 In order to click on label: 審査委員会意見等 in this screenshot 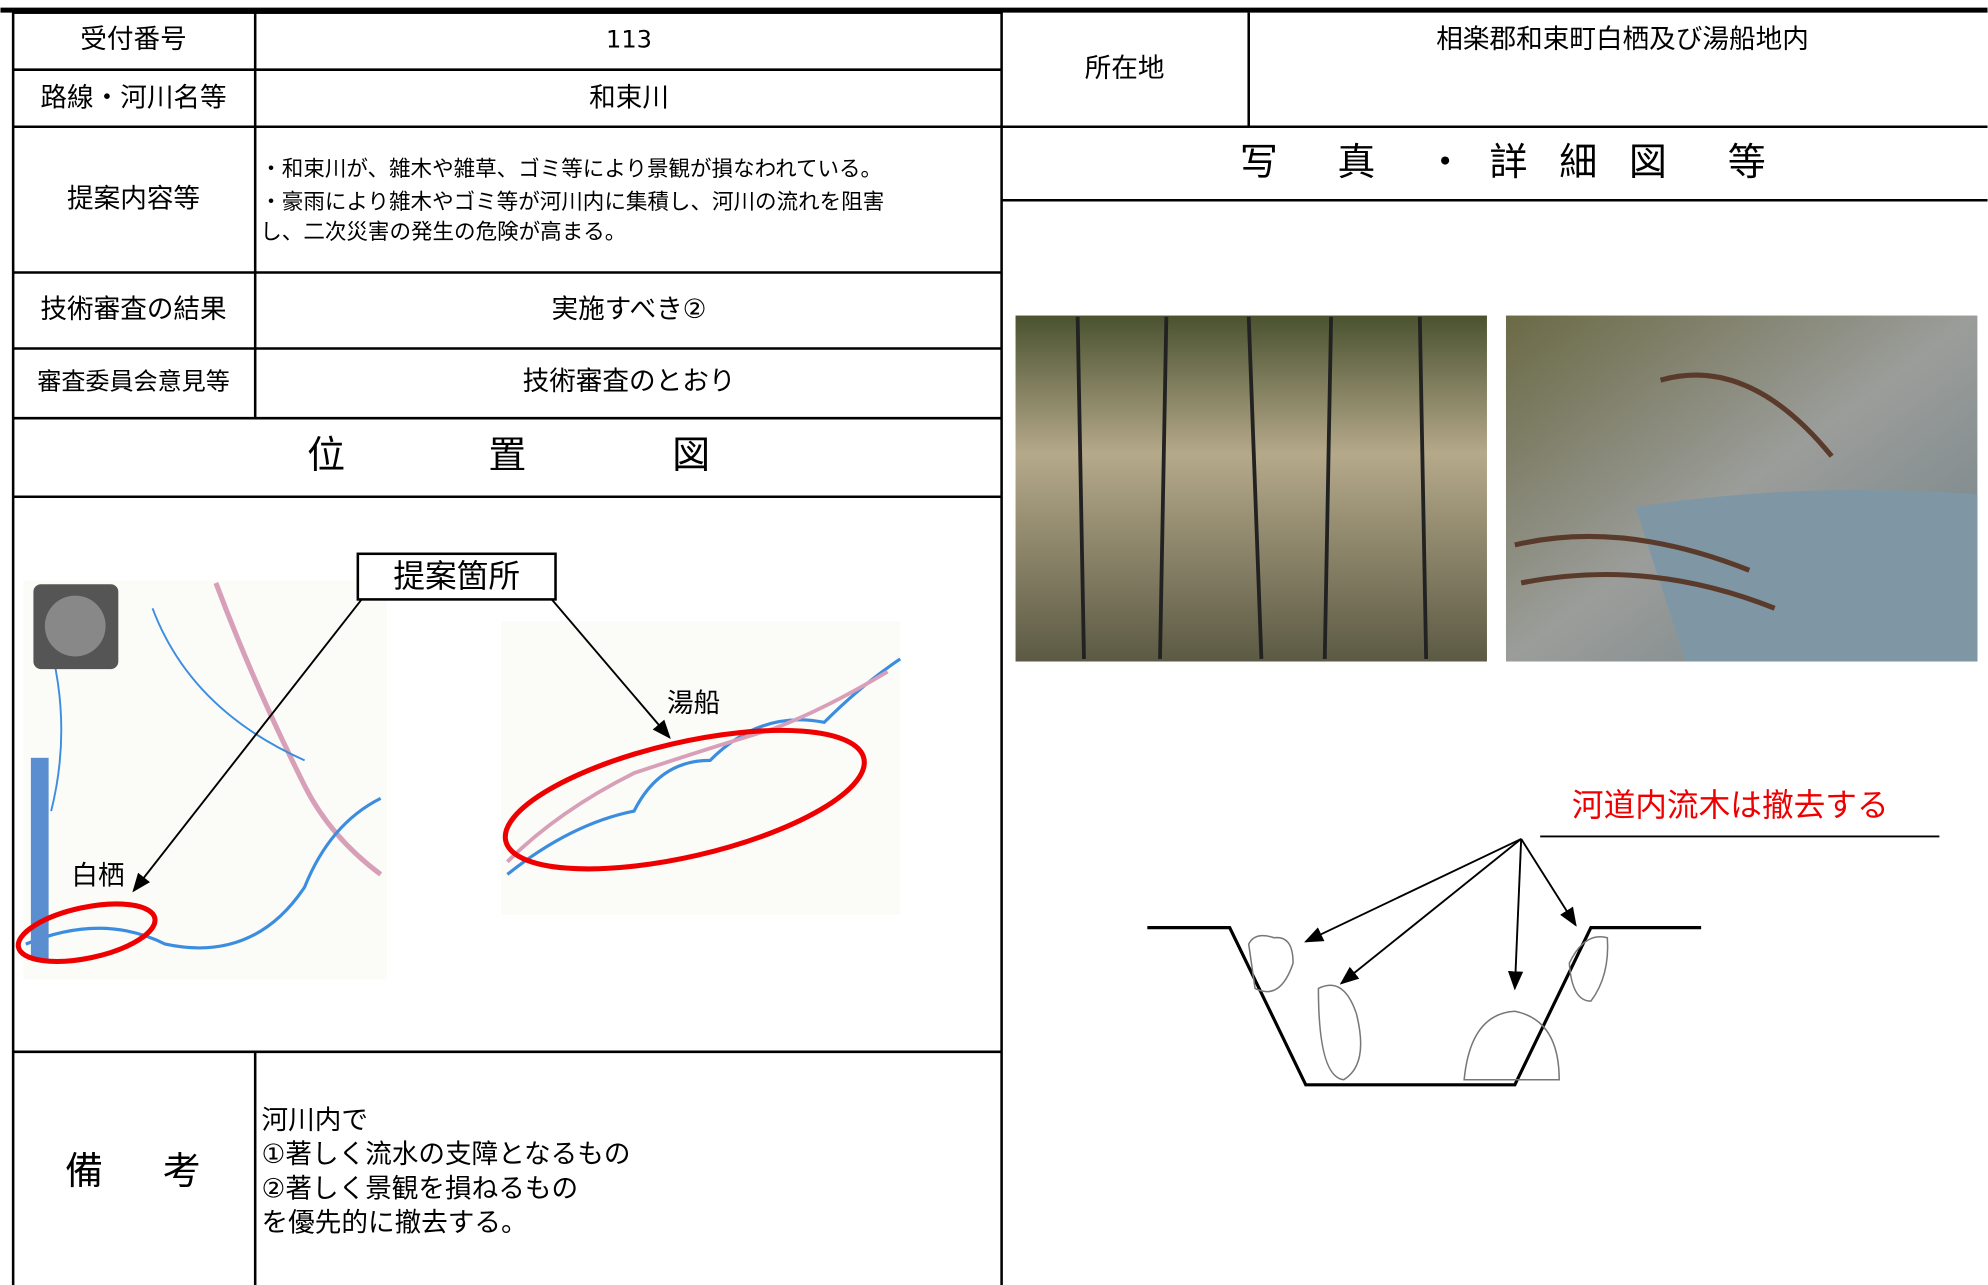, I will do `click(133, 382)`.